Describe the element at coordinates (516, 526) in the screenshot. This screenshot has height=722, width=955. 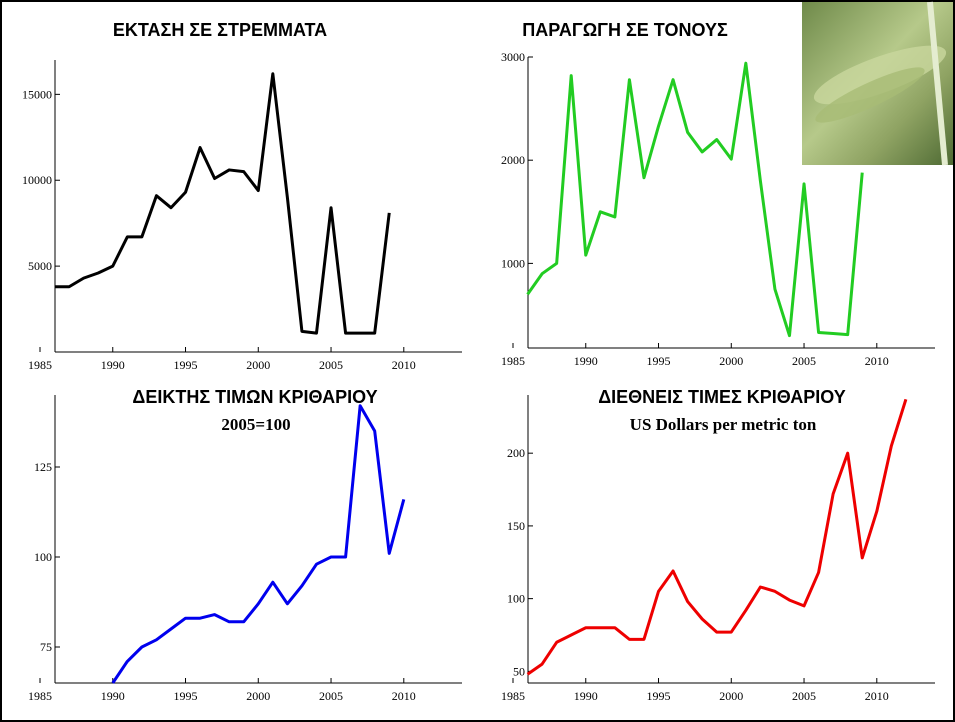
I see `y-tick-label: 150` at that location.